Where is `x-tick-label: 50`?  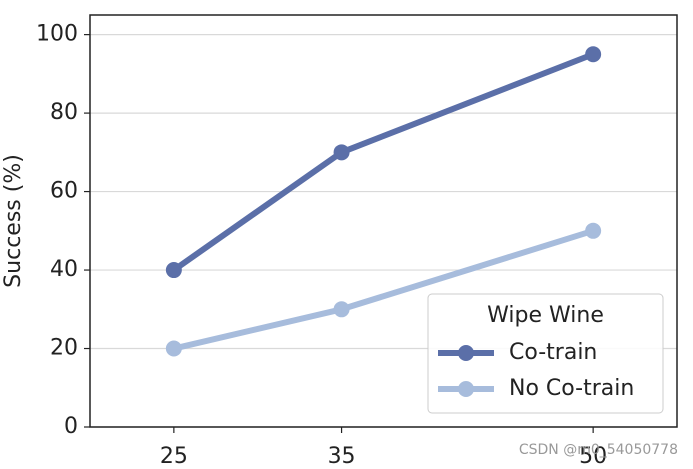 x-tick-label: 50 is located at coordinates (593, 456).